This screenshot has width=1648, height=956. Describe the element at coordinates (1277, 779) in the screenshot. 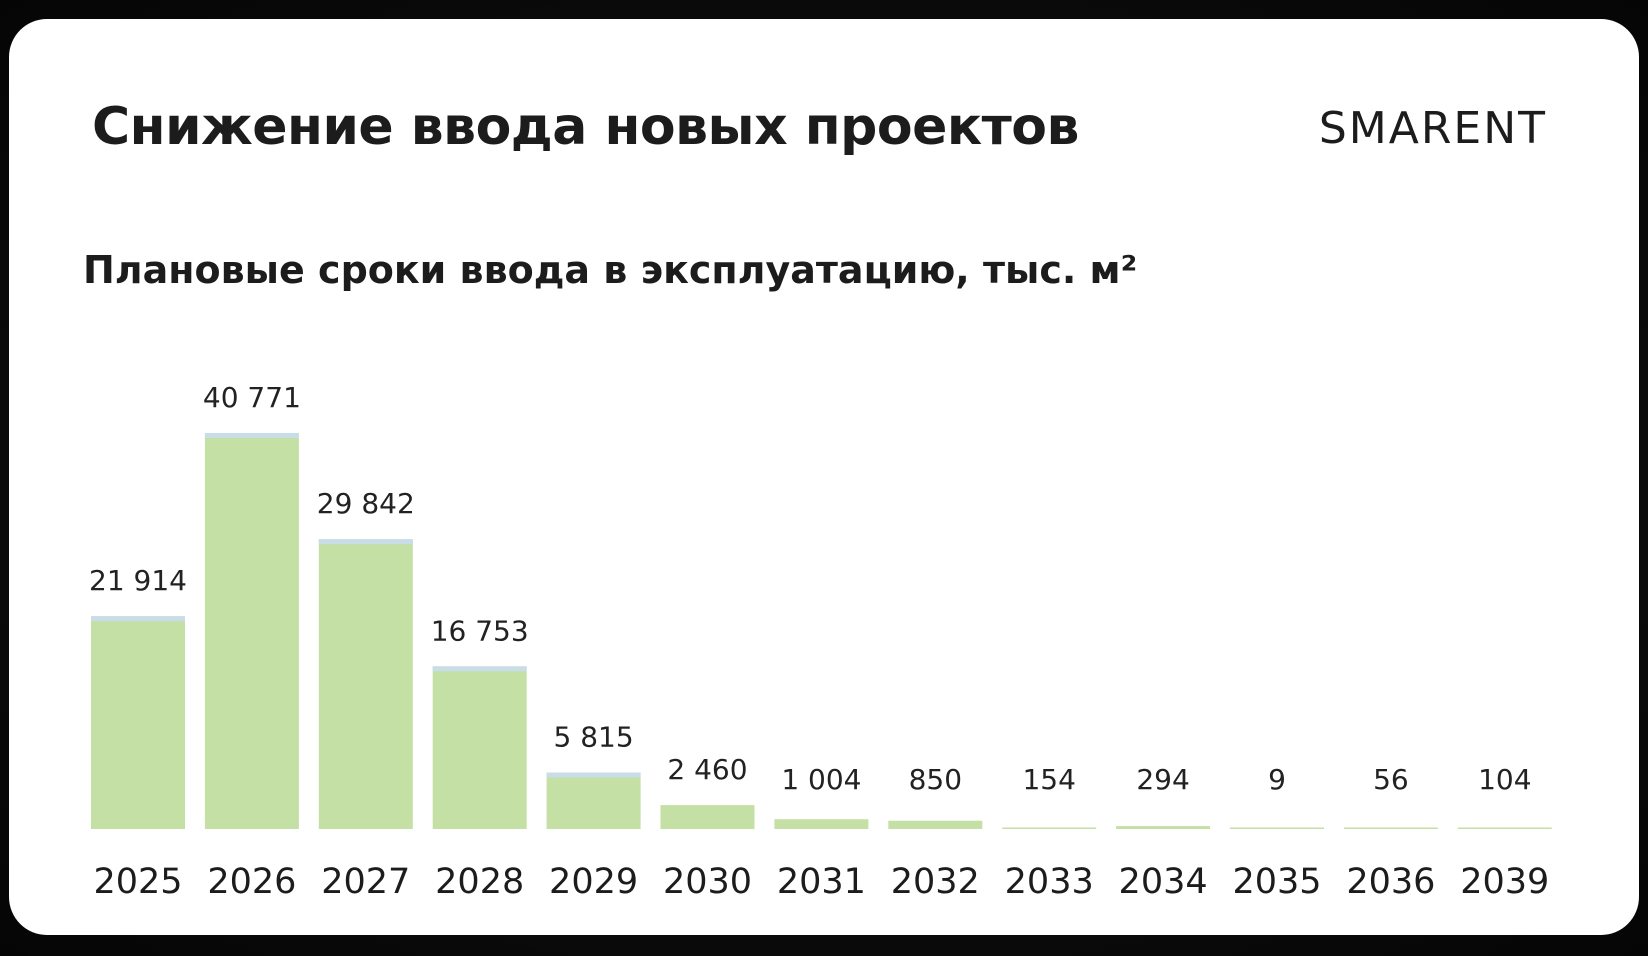

I see `value-label-2035: 9` at that location.